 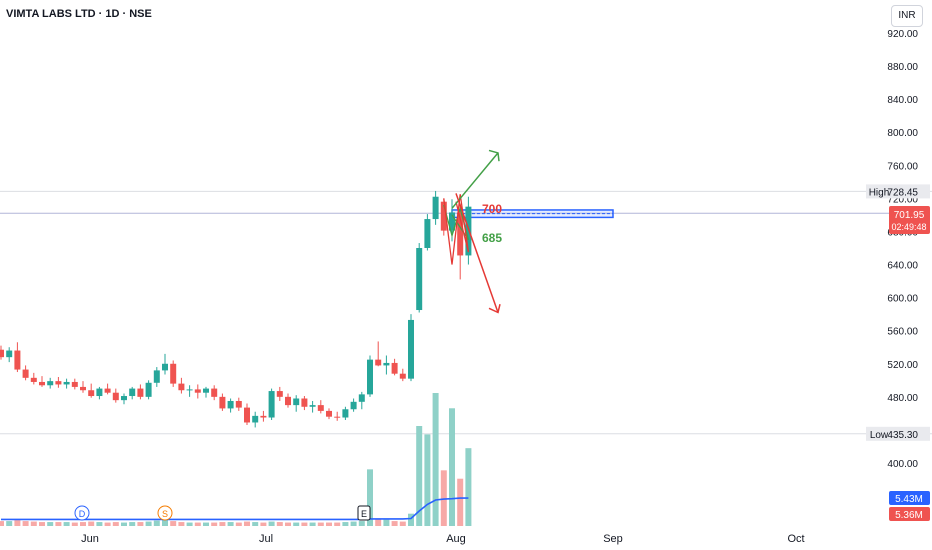 What do you see at coordinates (477, 253) in the screenshot?
I see `bearish-arrow` at bounding box center [477, 253].